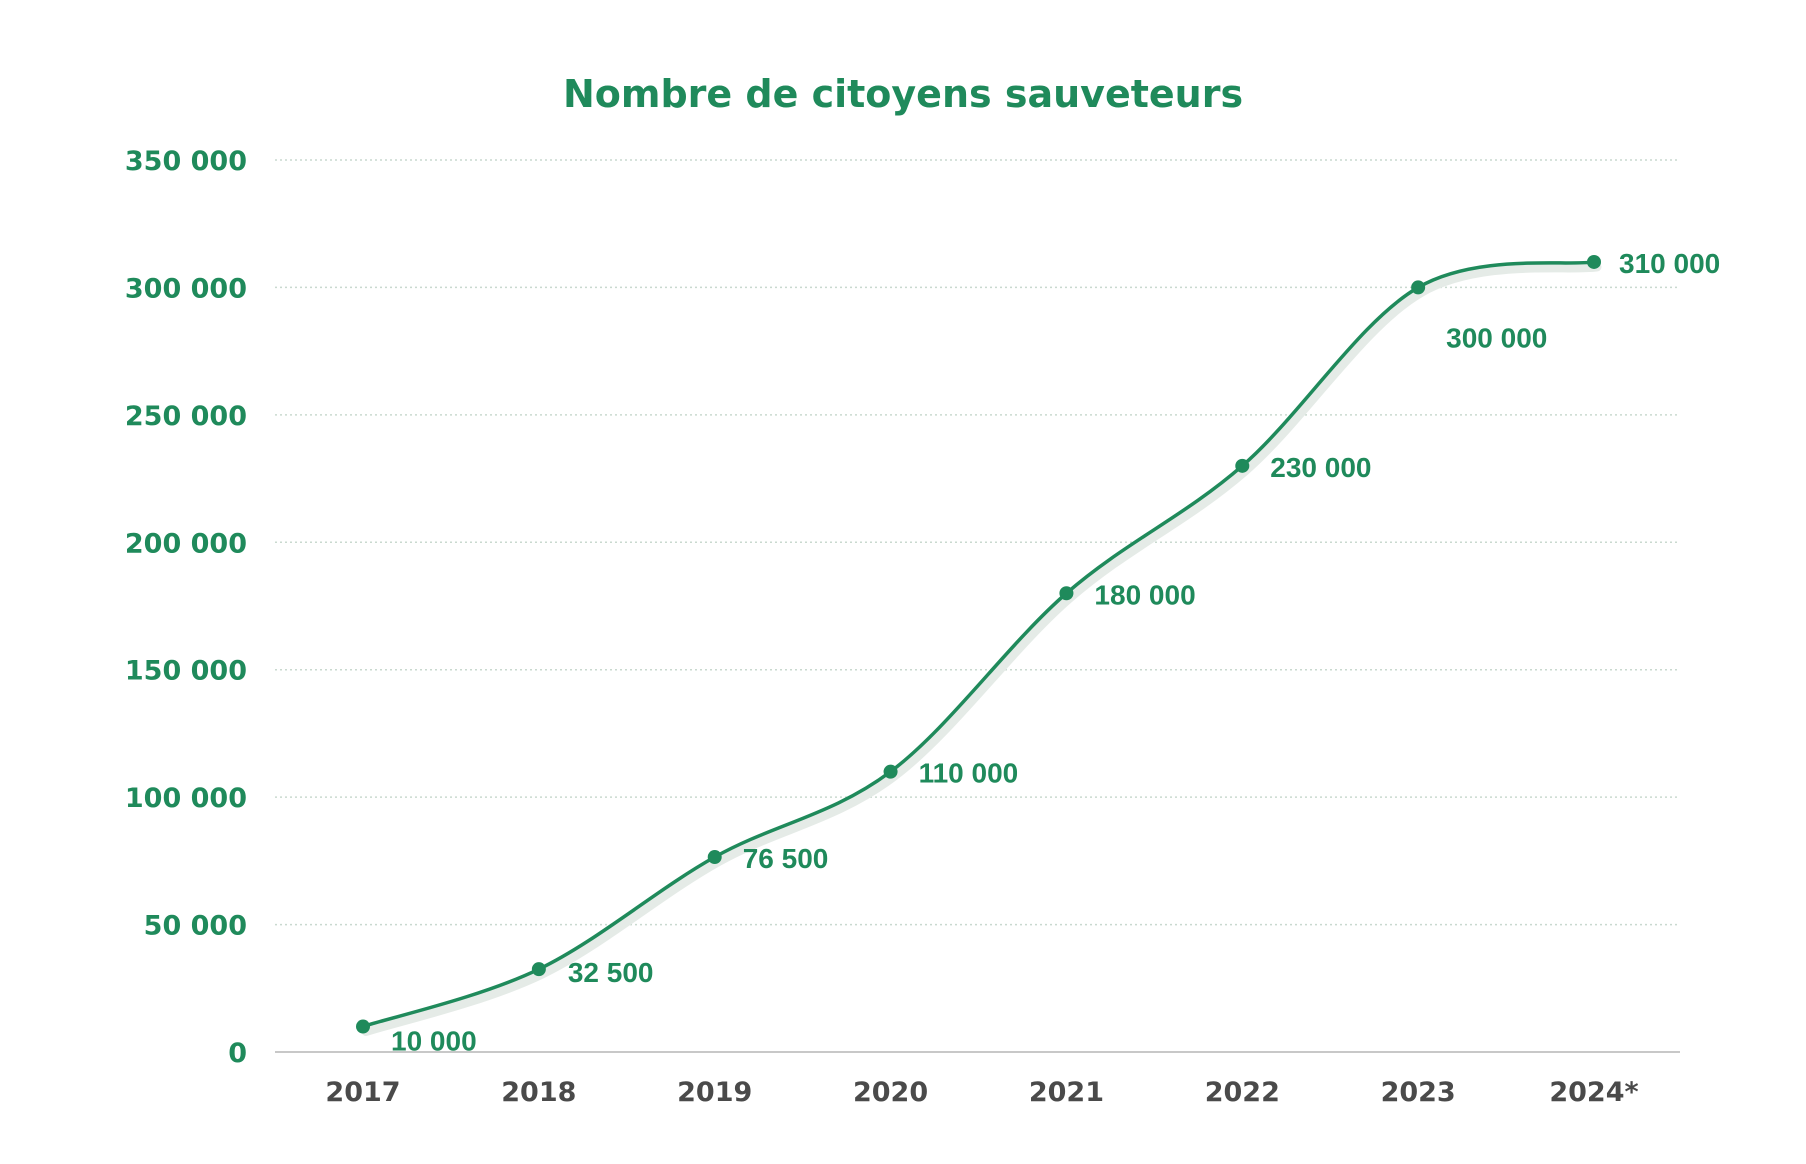  What do you see at coordinates (1144, 594) in the screenshot?
I see `data-label: 180 000` at bounding box center [1144, 594].